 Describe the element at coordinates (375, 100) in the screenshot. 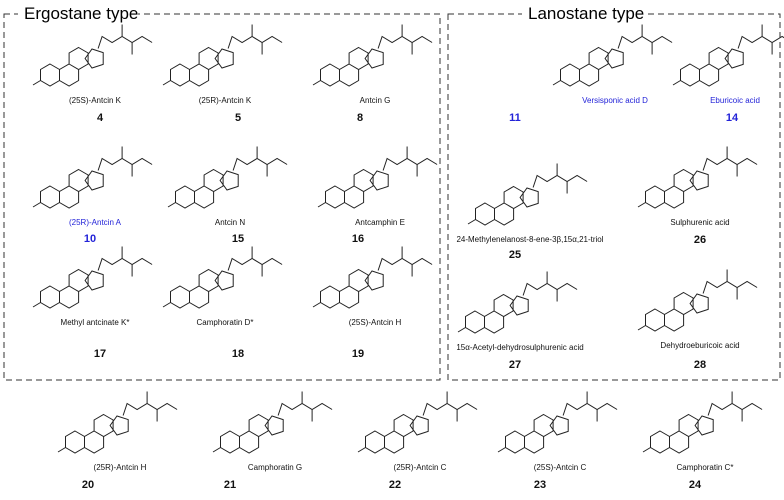

I see `compound-name: Antcin G` at that location.